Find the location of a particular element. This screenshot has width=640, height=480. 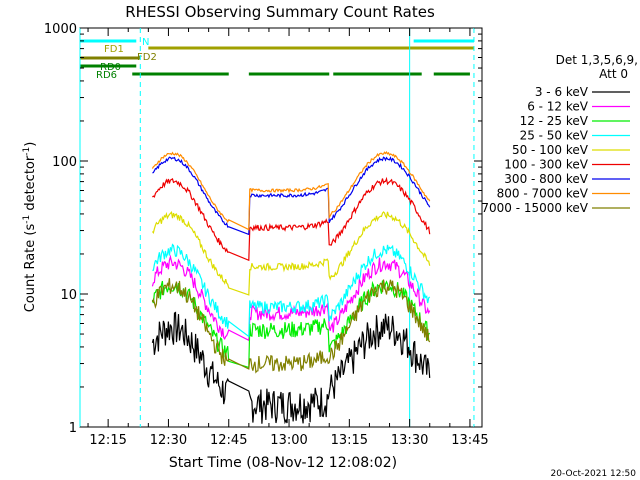

x-tick-label: 12:30 is located at coordinates (168, 440).